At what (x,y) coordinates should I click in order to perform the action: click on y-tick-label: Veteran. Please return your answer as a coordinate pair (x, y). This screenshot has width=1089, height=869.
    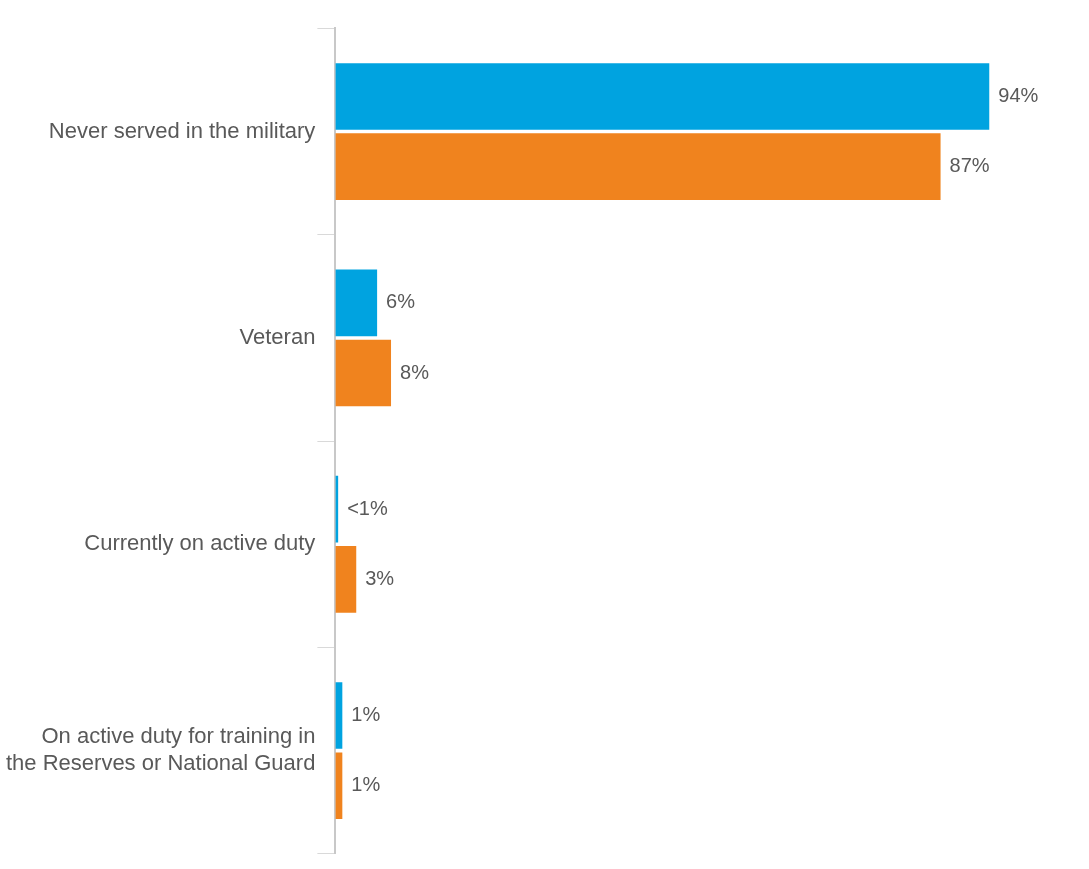
    Looking at the image, I should click on (277, 336).